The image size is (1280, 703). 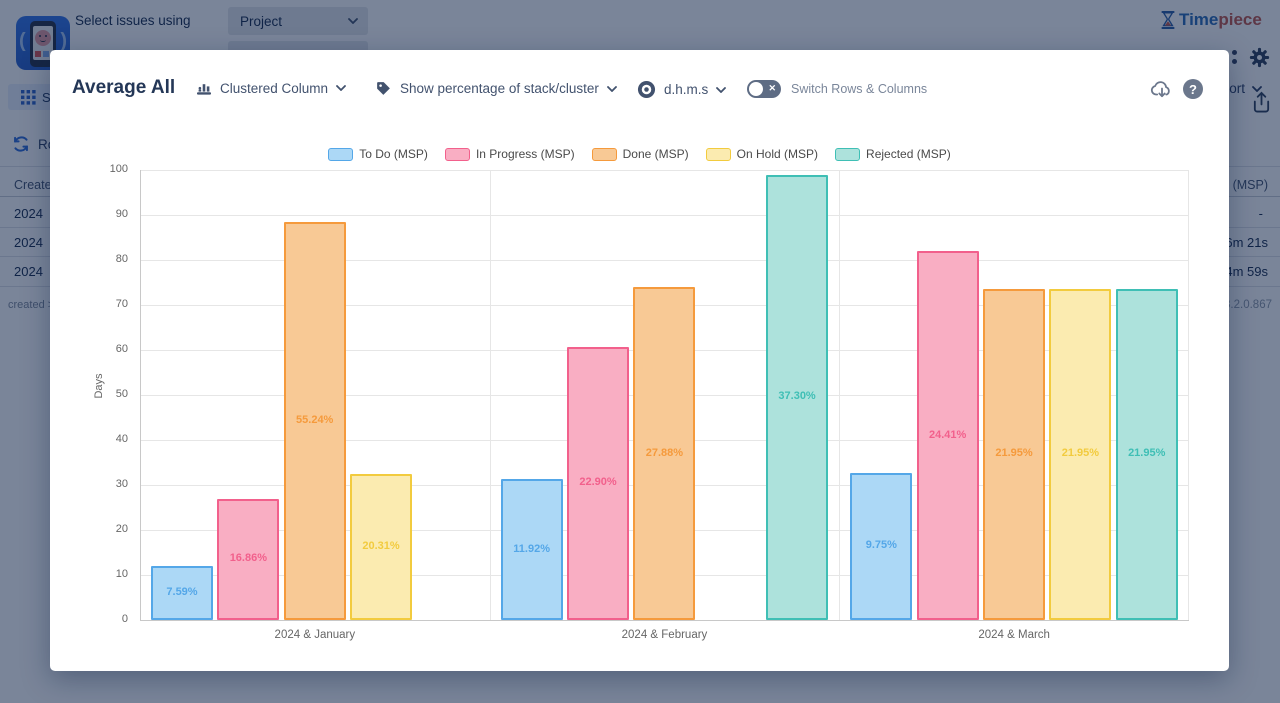 I want to click on y-axis-tick: 50, so click(x=121, y=394).